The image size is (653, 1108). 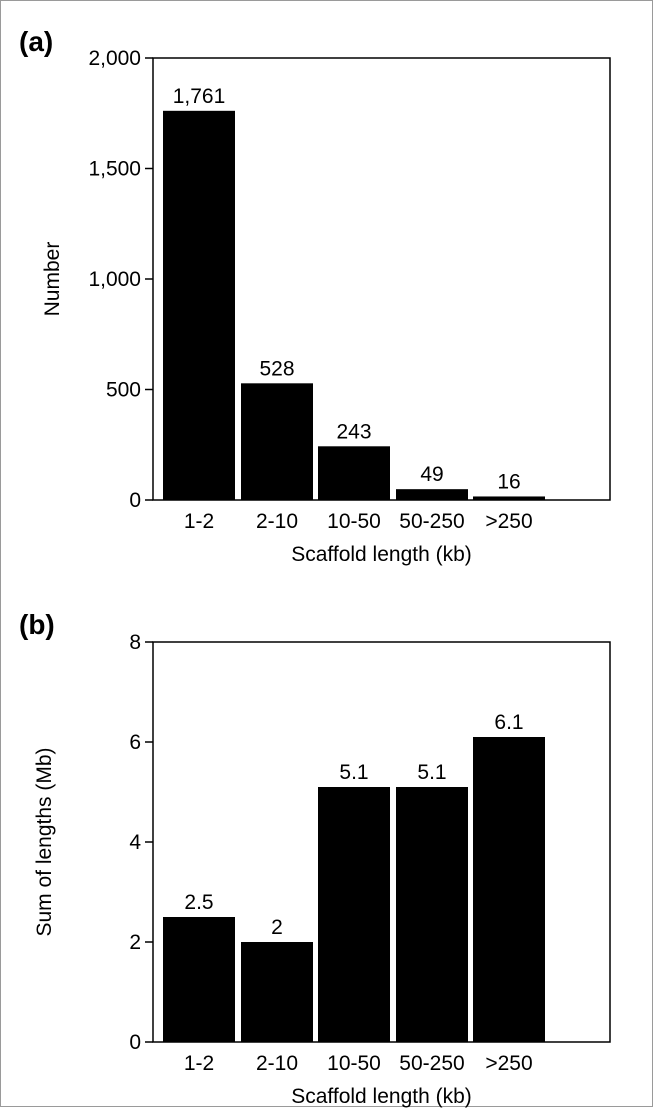 What do you see at coordinates (36, 41) in the screenshot?
I see `panel-label: (a)` at bounding box center [36, 41].